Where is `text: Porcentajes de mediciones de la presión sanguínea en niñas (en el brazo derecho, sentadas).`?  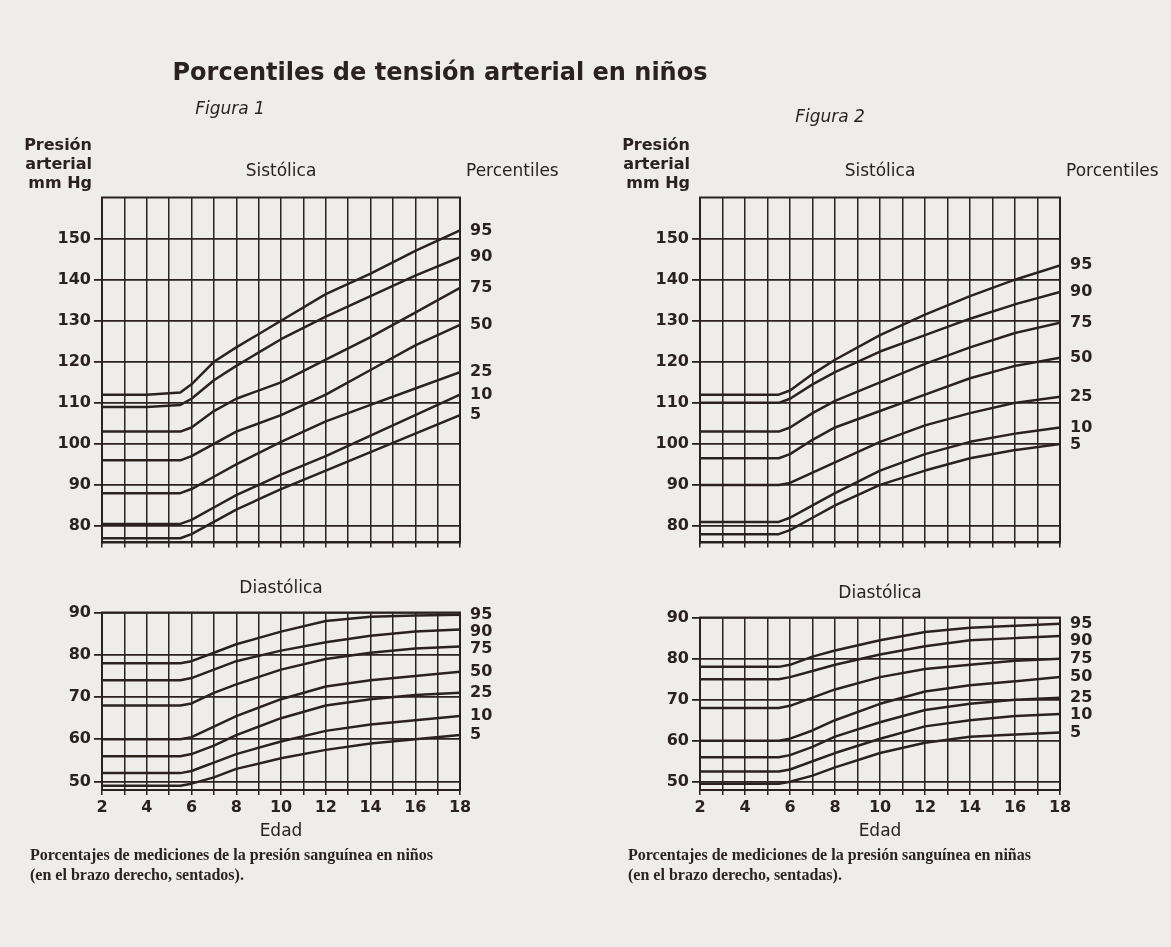
text: Porcentajes de mediciones de la presión sanguínea en niñas (en el brazo derecho, sentadas). is located at coordinates (830, 865).